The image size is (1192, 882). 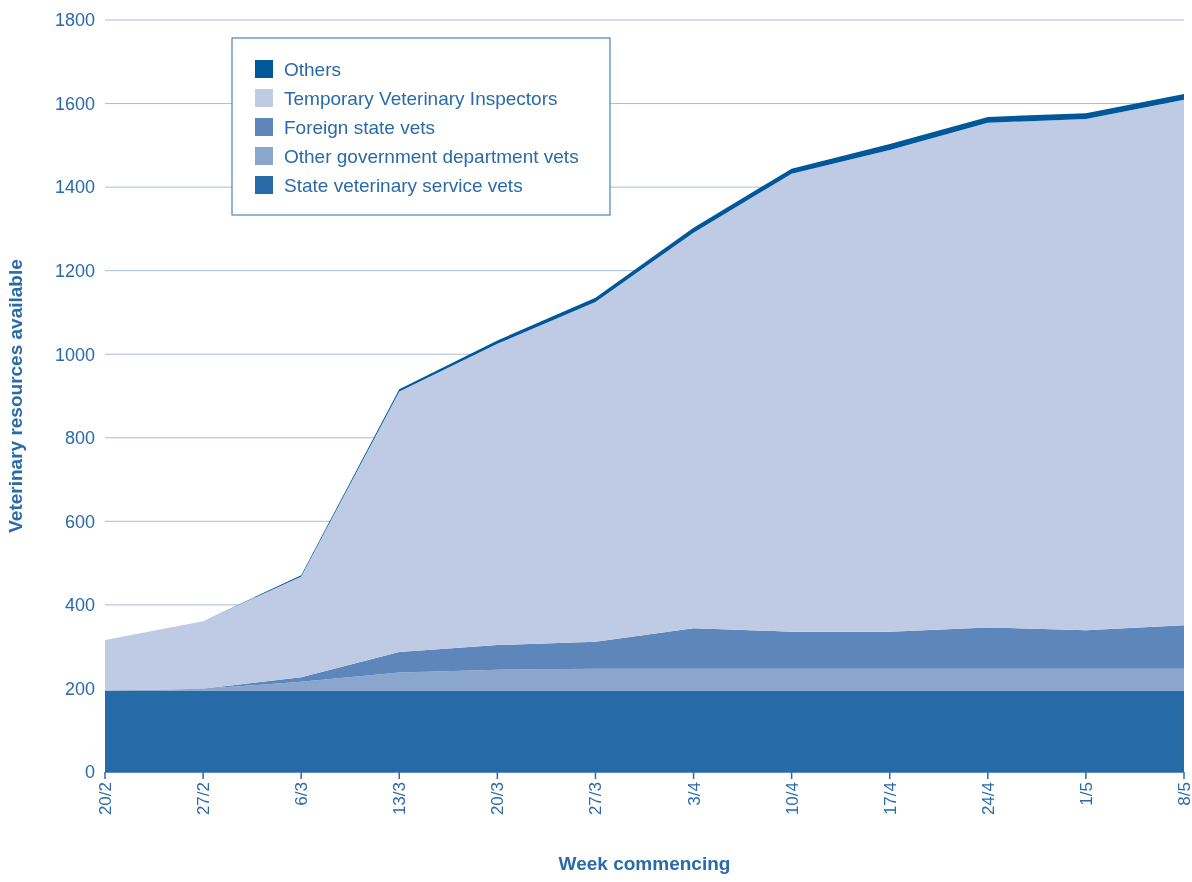 I want to click on y-tick-label: 800, so click(x=79, y=438).